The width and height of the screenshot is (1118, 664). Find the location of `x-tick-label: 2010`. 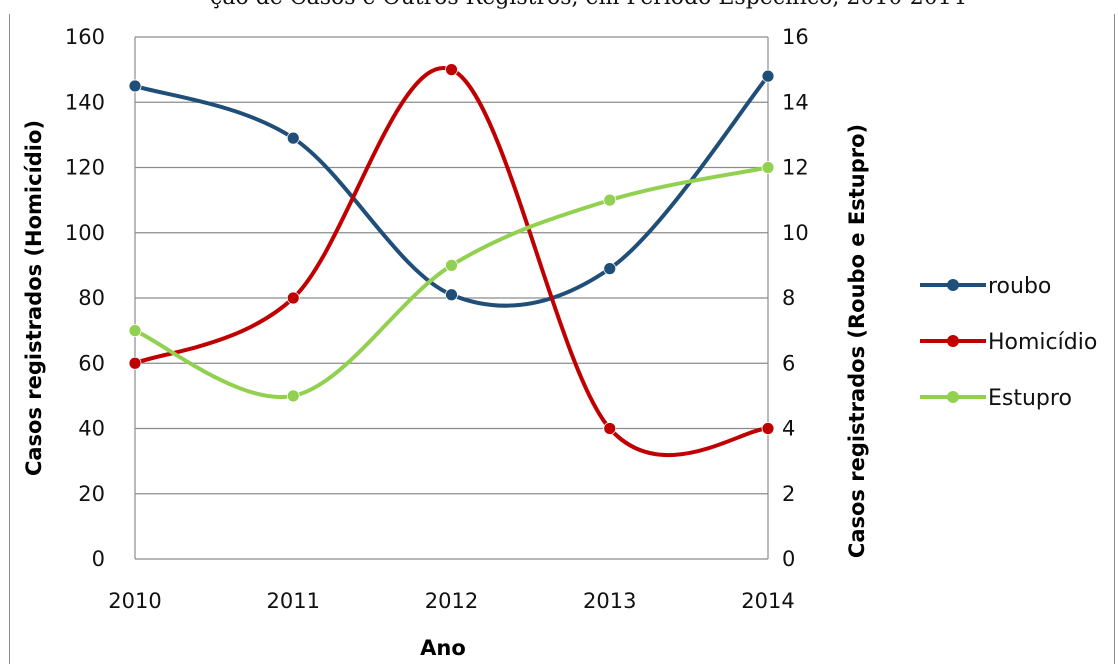

x-tick-label: 2010 is located at coordinates (134, 601).